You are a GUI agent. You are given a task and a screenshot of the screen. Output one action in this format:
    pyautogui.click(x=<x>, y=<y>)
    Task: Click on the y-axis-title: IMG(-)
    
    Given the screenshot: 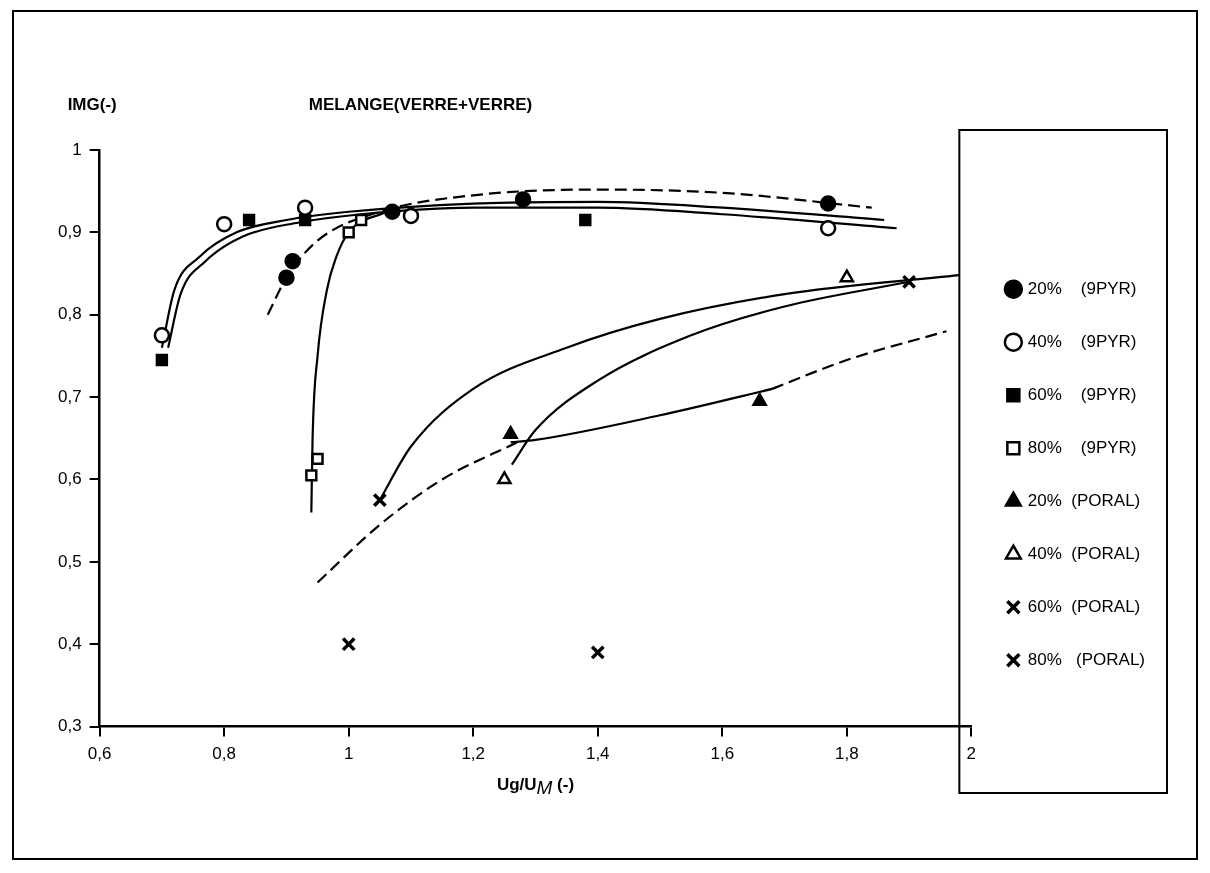 What is the action you would take?
    pyautogui.click(x=92, y=104)
    